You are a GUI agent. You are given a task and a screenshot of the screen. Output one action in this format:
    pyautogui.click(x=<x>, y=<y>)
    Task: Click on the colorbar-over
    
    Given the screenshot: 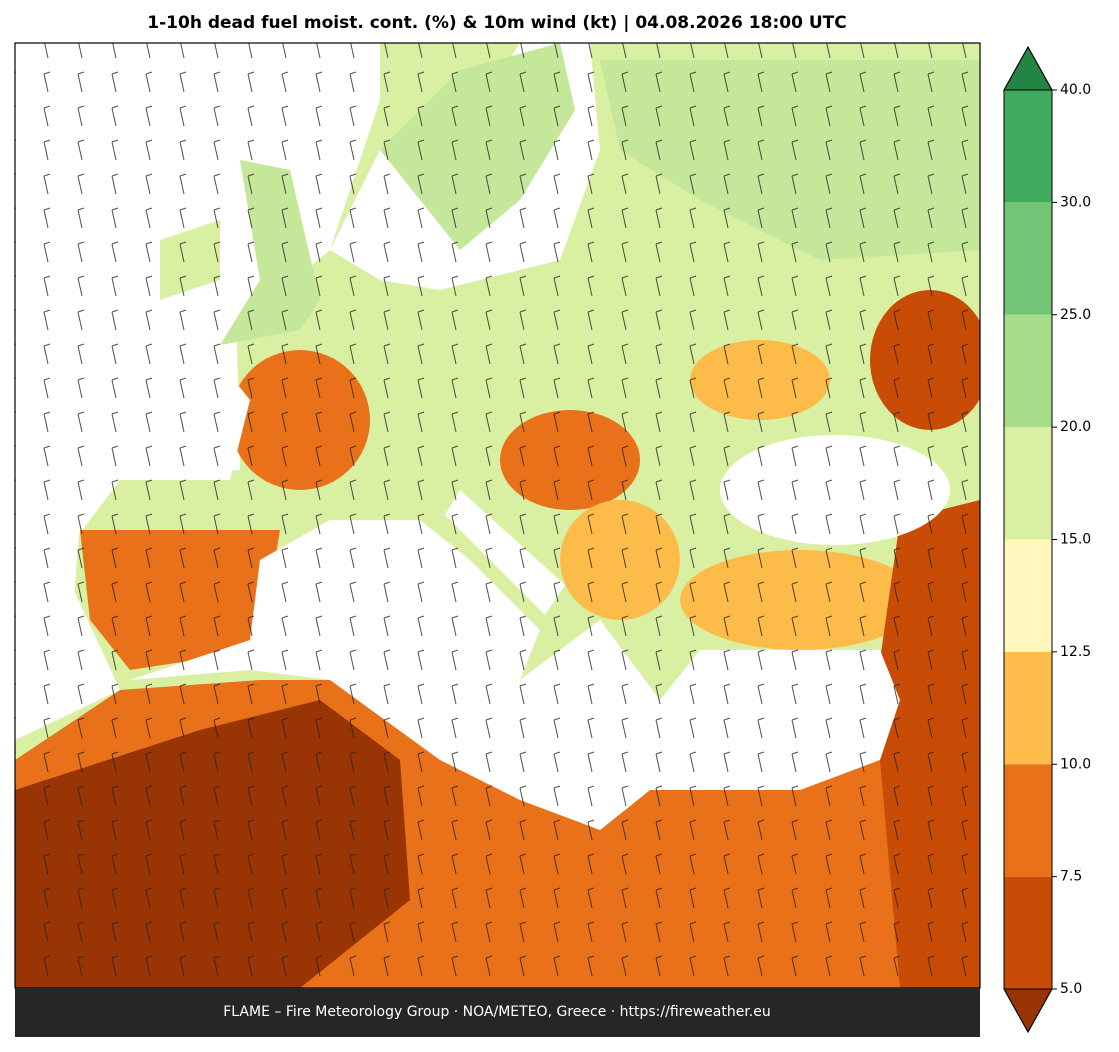 What is the action you would take?
    pyautogui.click(x=1028, y=68)
    